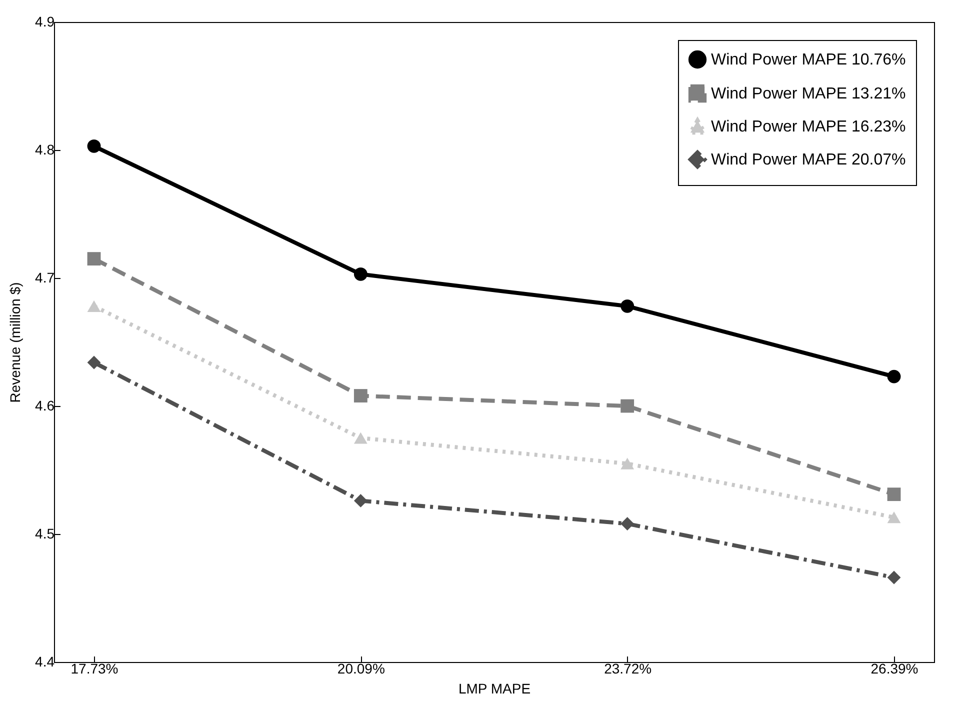 The height and width of the screenshot is (706, 954). Describe the element at coordinates (808, 60) in the screenshot. I see `legend-label: Wind Power MAPE 10.76%` at that location.